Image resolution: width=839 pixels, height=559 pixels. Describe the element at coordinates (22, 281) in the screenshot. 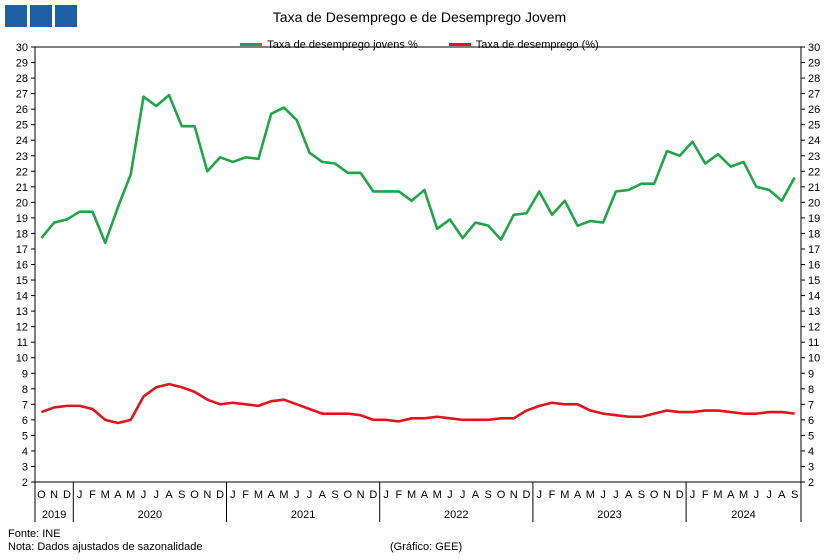

I see `y-tick-label-left: 15` at that location.